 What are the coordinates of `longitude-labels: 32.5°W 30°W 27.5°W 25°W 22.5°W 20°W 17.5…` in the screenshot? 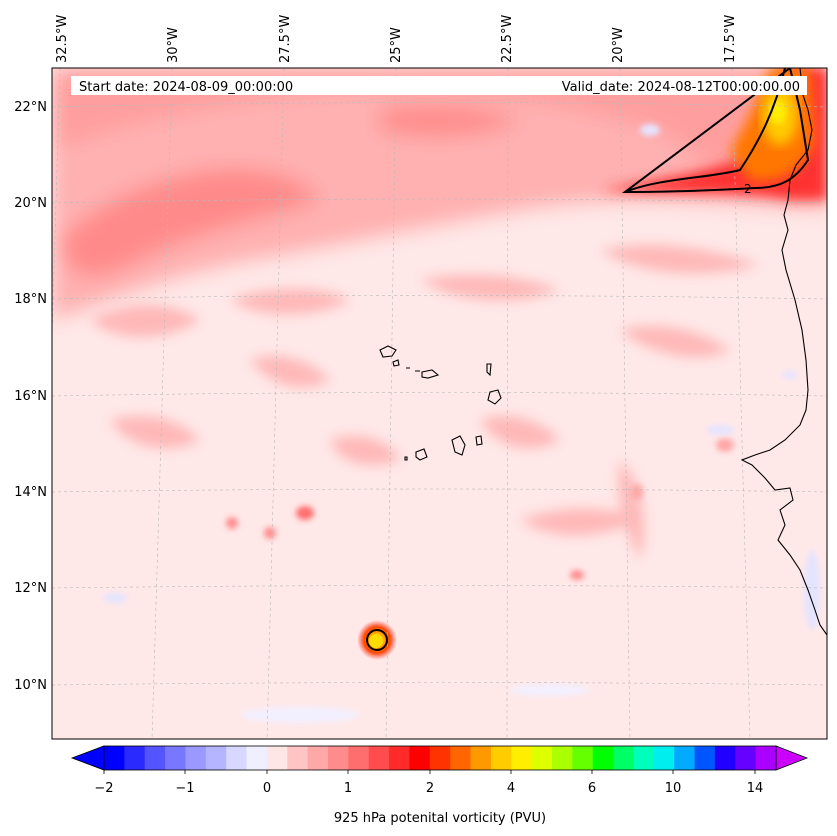 It's located at (396, 39).